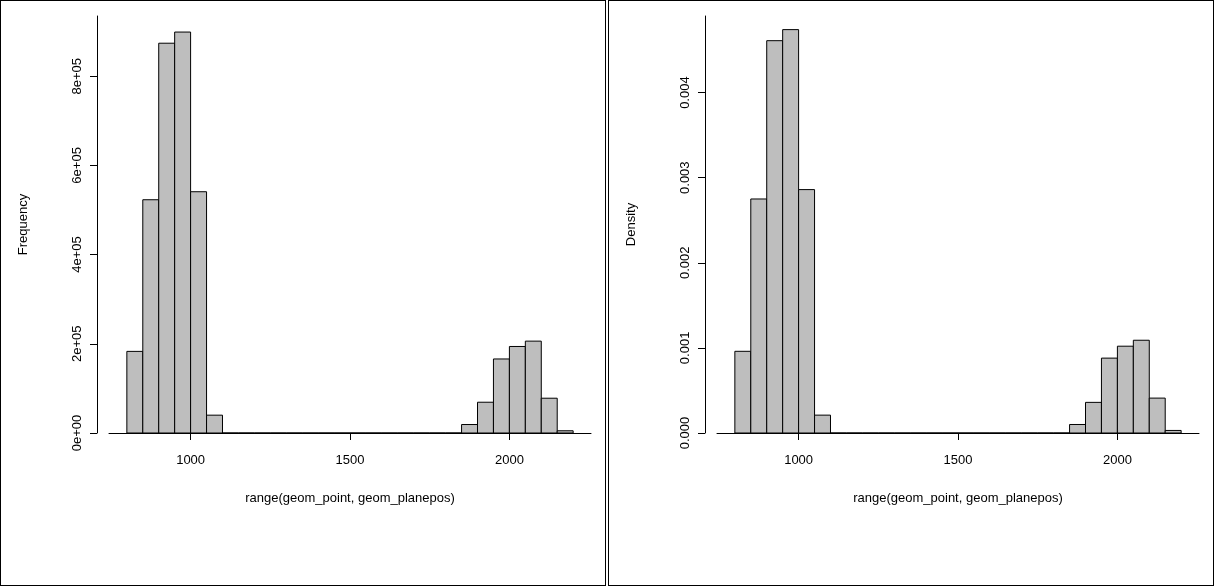  I want to click on y-axis-title: Density, so click(630, 224).